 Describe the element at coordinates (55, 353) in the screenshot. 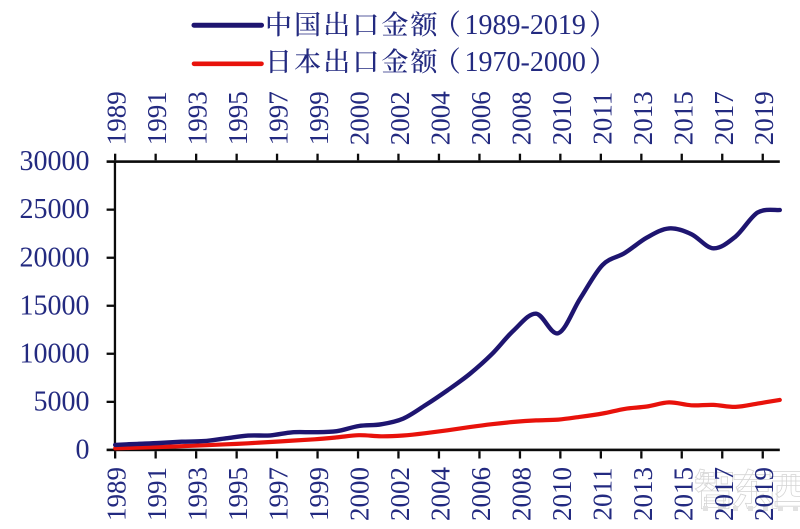

I see `svg-text: 10000` at that location.